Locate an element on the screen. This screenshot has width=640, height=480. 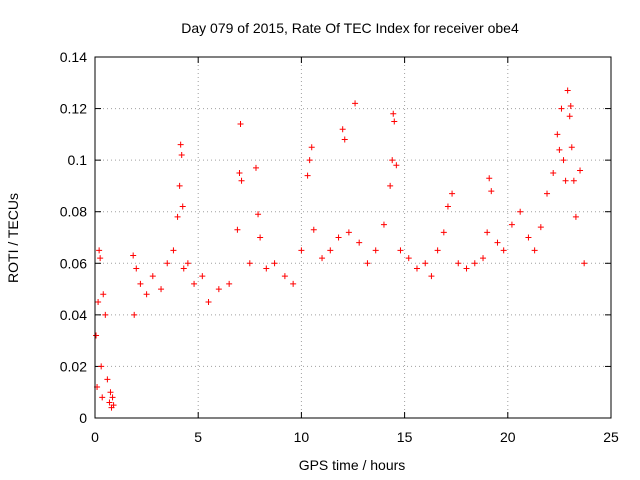
x-tick-label: 10 is located at coordinates (302, 437).